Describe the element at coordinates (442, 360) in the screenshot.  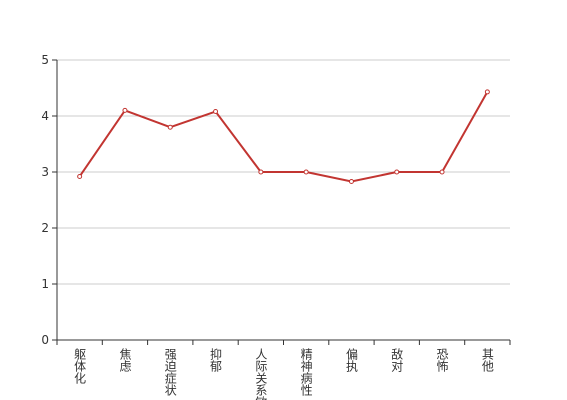
I see `x-tick-label: 恐怖` at that location.